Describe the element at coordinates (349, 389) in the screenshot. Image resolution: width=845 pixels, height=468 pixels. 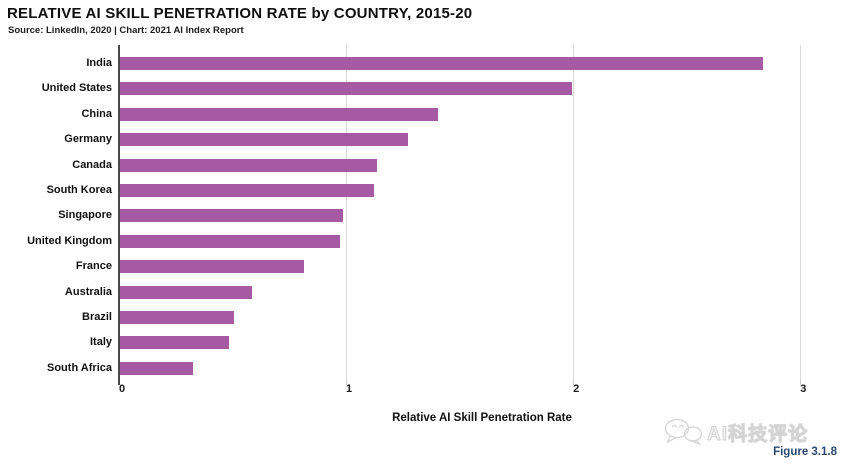
I see `x-tick-label: 1` at that location.